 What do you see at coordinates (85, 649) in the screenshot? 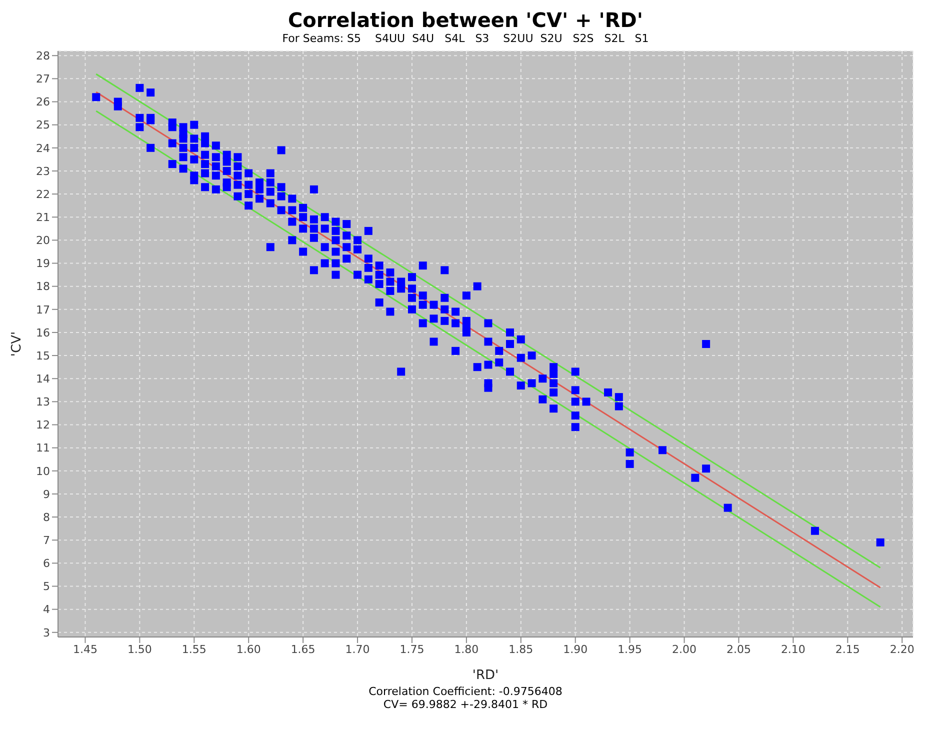
I see `x-tick-label: 1.45` at bounding box center [85, 649].